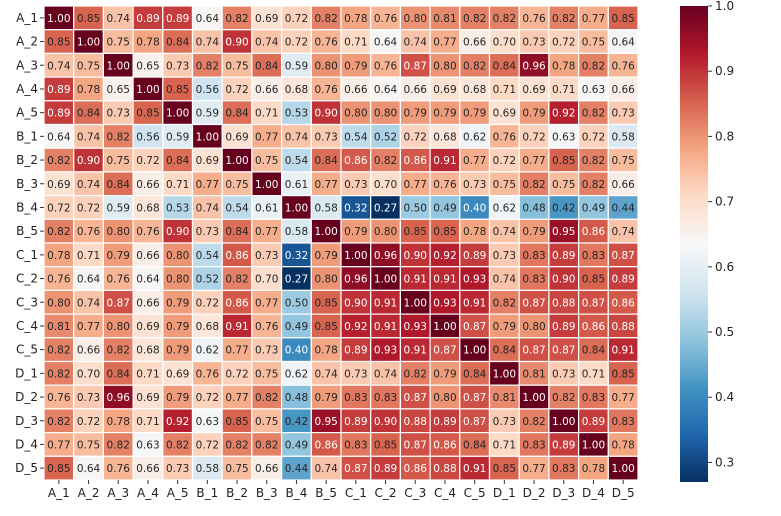 This screenshot has width=781, height=516. Describe the element at coordinates (27, 184) in the screenshot. I see `y-tick-label: B_3` at that location.